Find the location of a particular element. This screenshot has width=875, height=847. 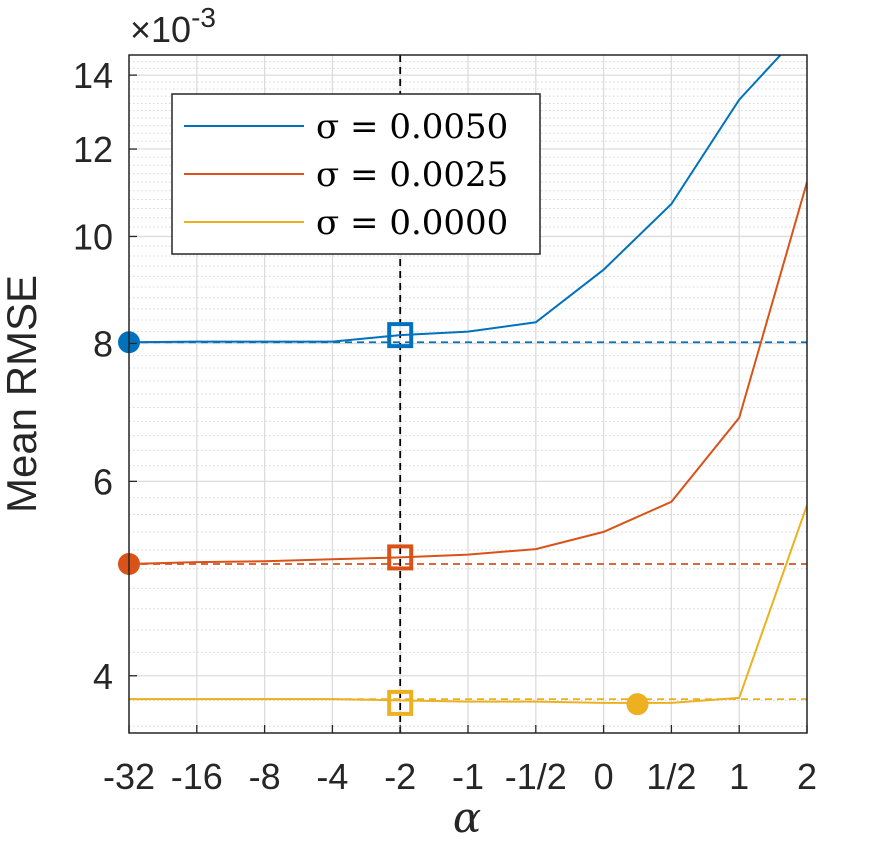

x-tick-label: -32 is located at coordinates (129, 776).